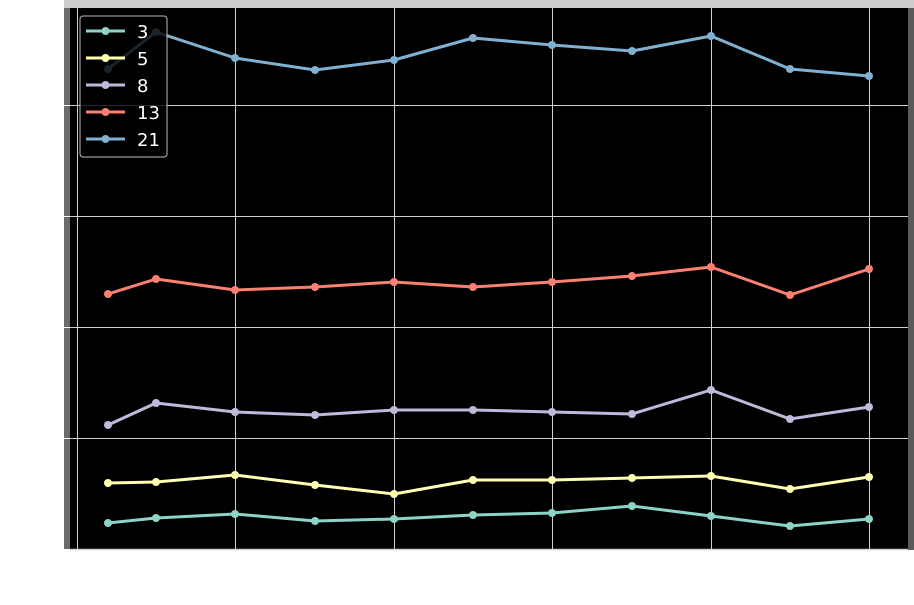  I want to click on legend-label: 5, so click(142, 59).